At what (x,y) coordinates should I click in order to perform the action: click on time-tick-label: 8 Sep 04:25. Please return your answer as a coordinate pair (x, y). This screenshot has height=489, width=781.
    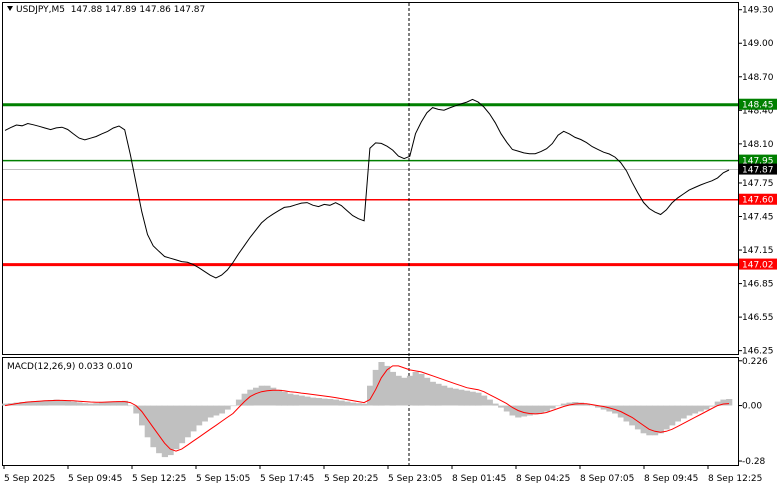
    Looking at the image, I should click on (543, 479).